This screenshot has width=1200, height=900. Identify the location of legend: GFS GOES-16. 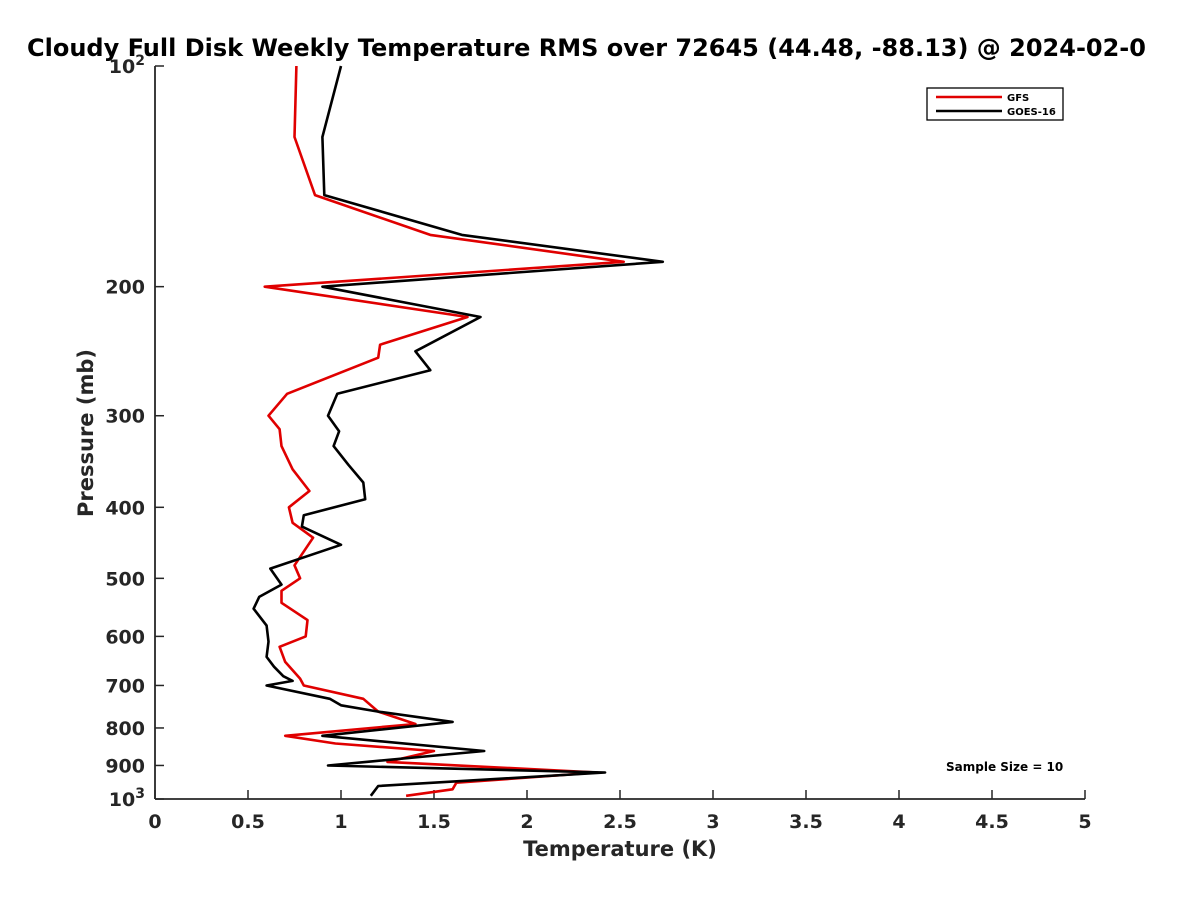
(995, 104).